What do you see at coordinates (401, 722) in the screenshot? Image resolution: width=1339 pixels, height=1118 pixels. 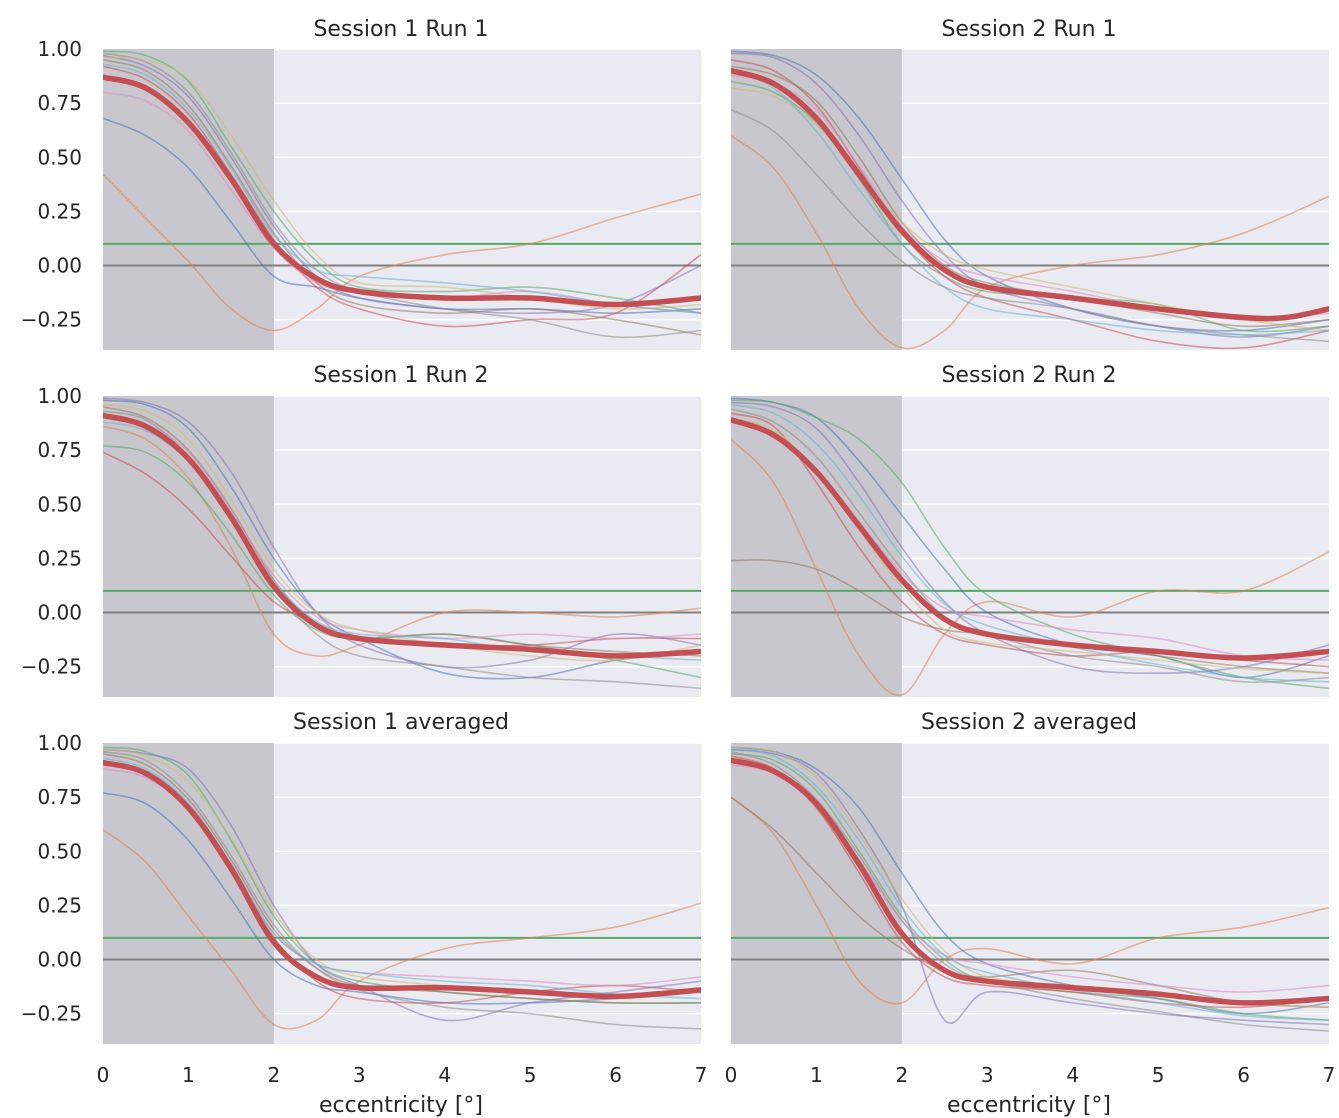 I see `panel-title: Session 1 averaged` at bounding box center [401, 722].